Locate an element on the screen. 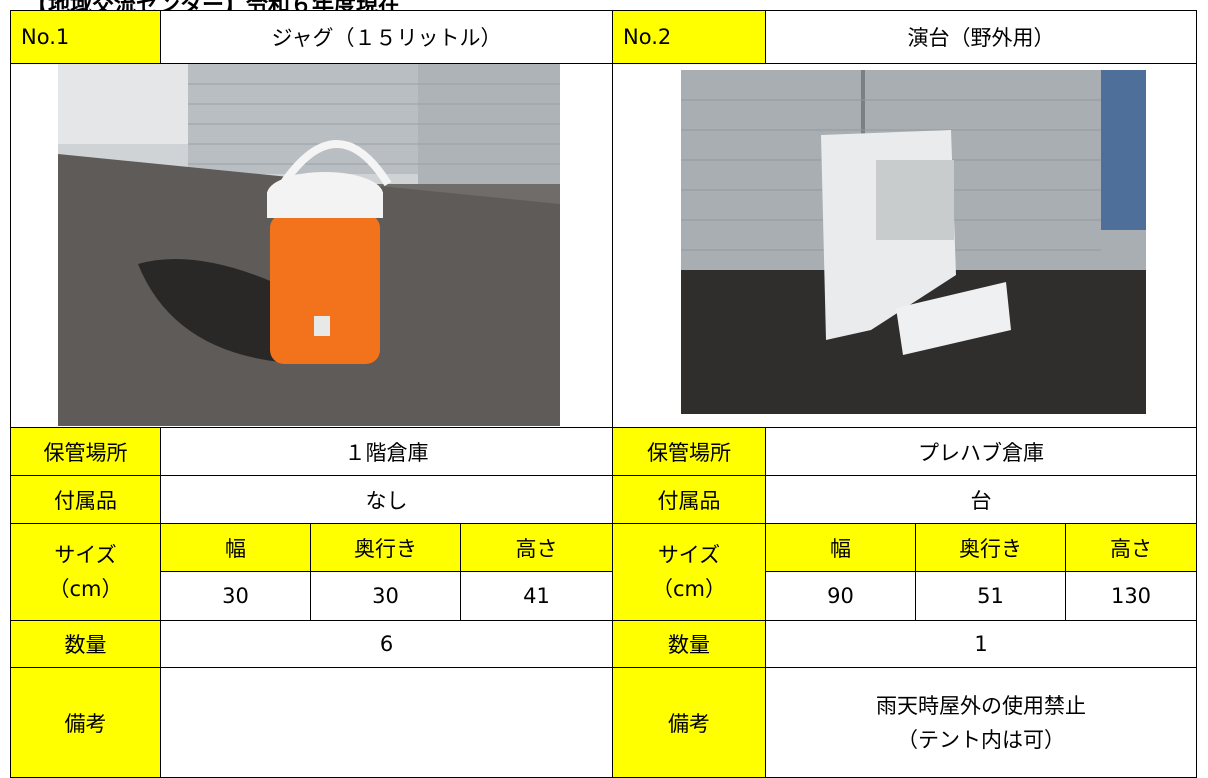 Image resolution: width=1208 pixels, height=778 pixels. item-name: 演台（野外用） is located at coordinates (981, 37).